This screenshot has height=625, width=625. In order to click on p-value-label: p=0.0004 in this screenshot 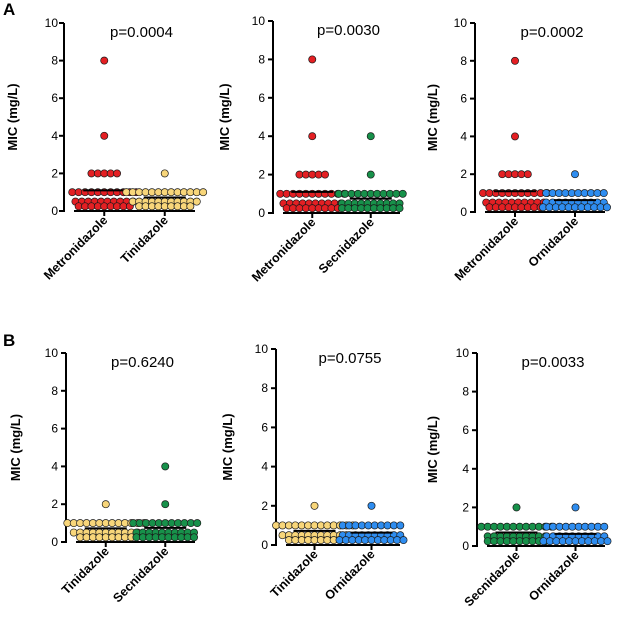, I will do `click(141, 32)`.